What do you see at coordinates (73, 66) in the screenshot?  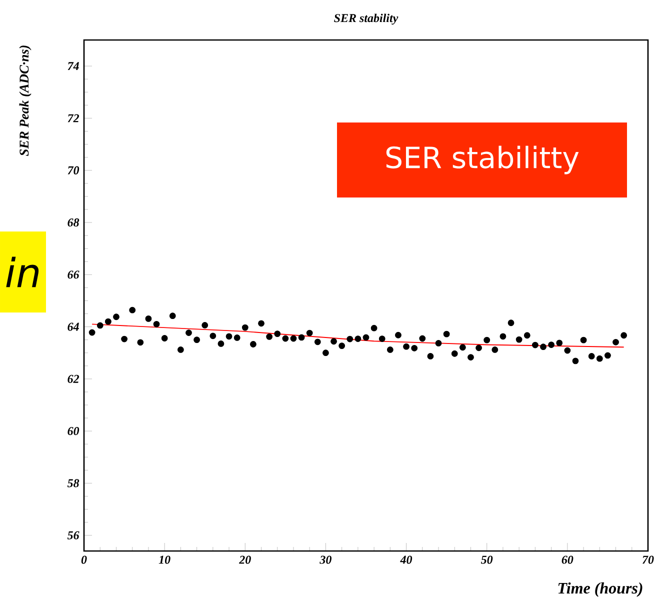 I see `y-tick-label: 74` at bounding box center [73, 66].